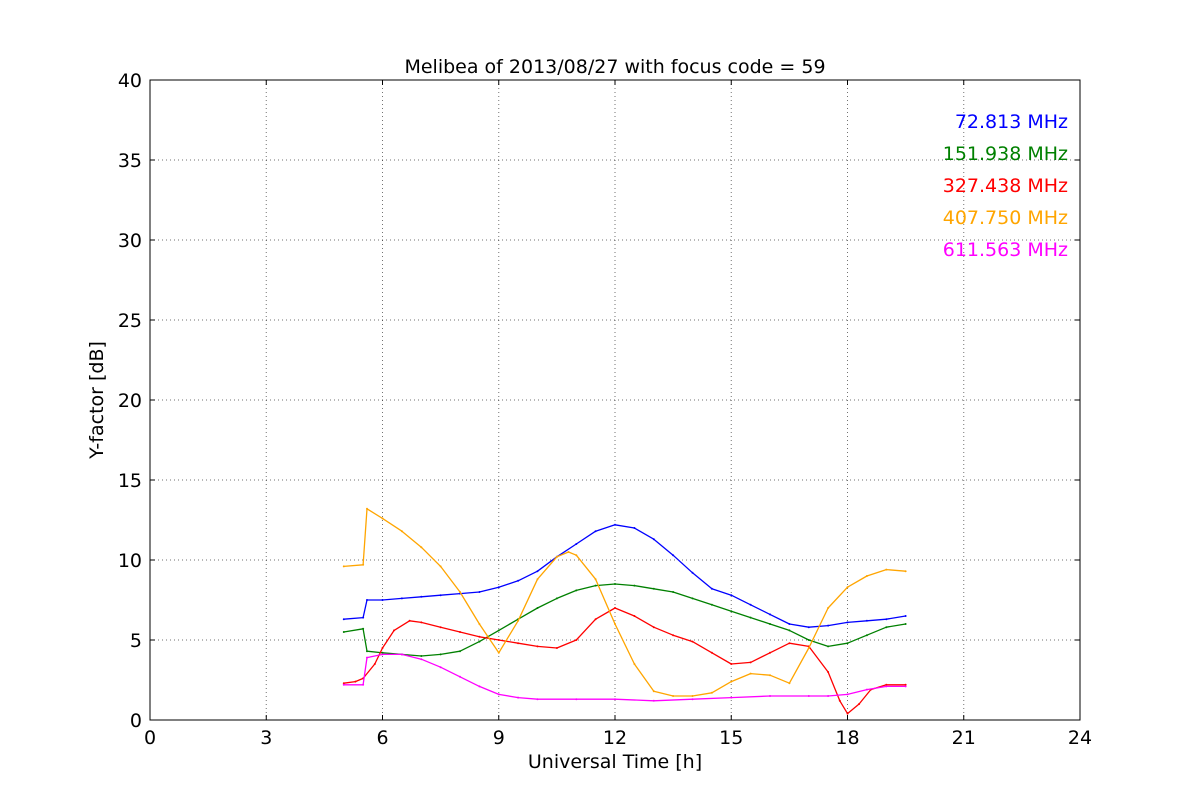 This screenshot has width=1200, height=800. What do you see at coordinates (1005, 154) in the screenshot?
I see `legend-entry: 151.938 MHz` at bounding box center [1005, 154].